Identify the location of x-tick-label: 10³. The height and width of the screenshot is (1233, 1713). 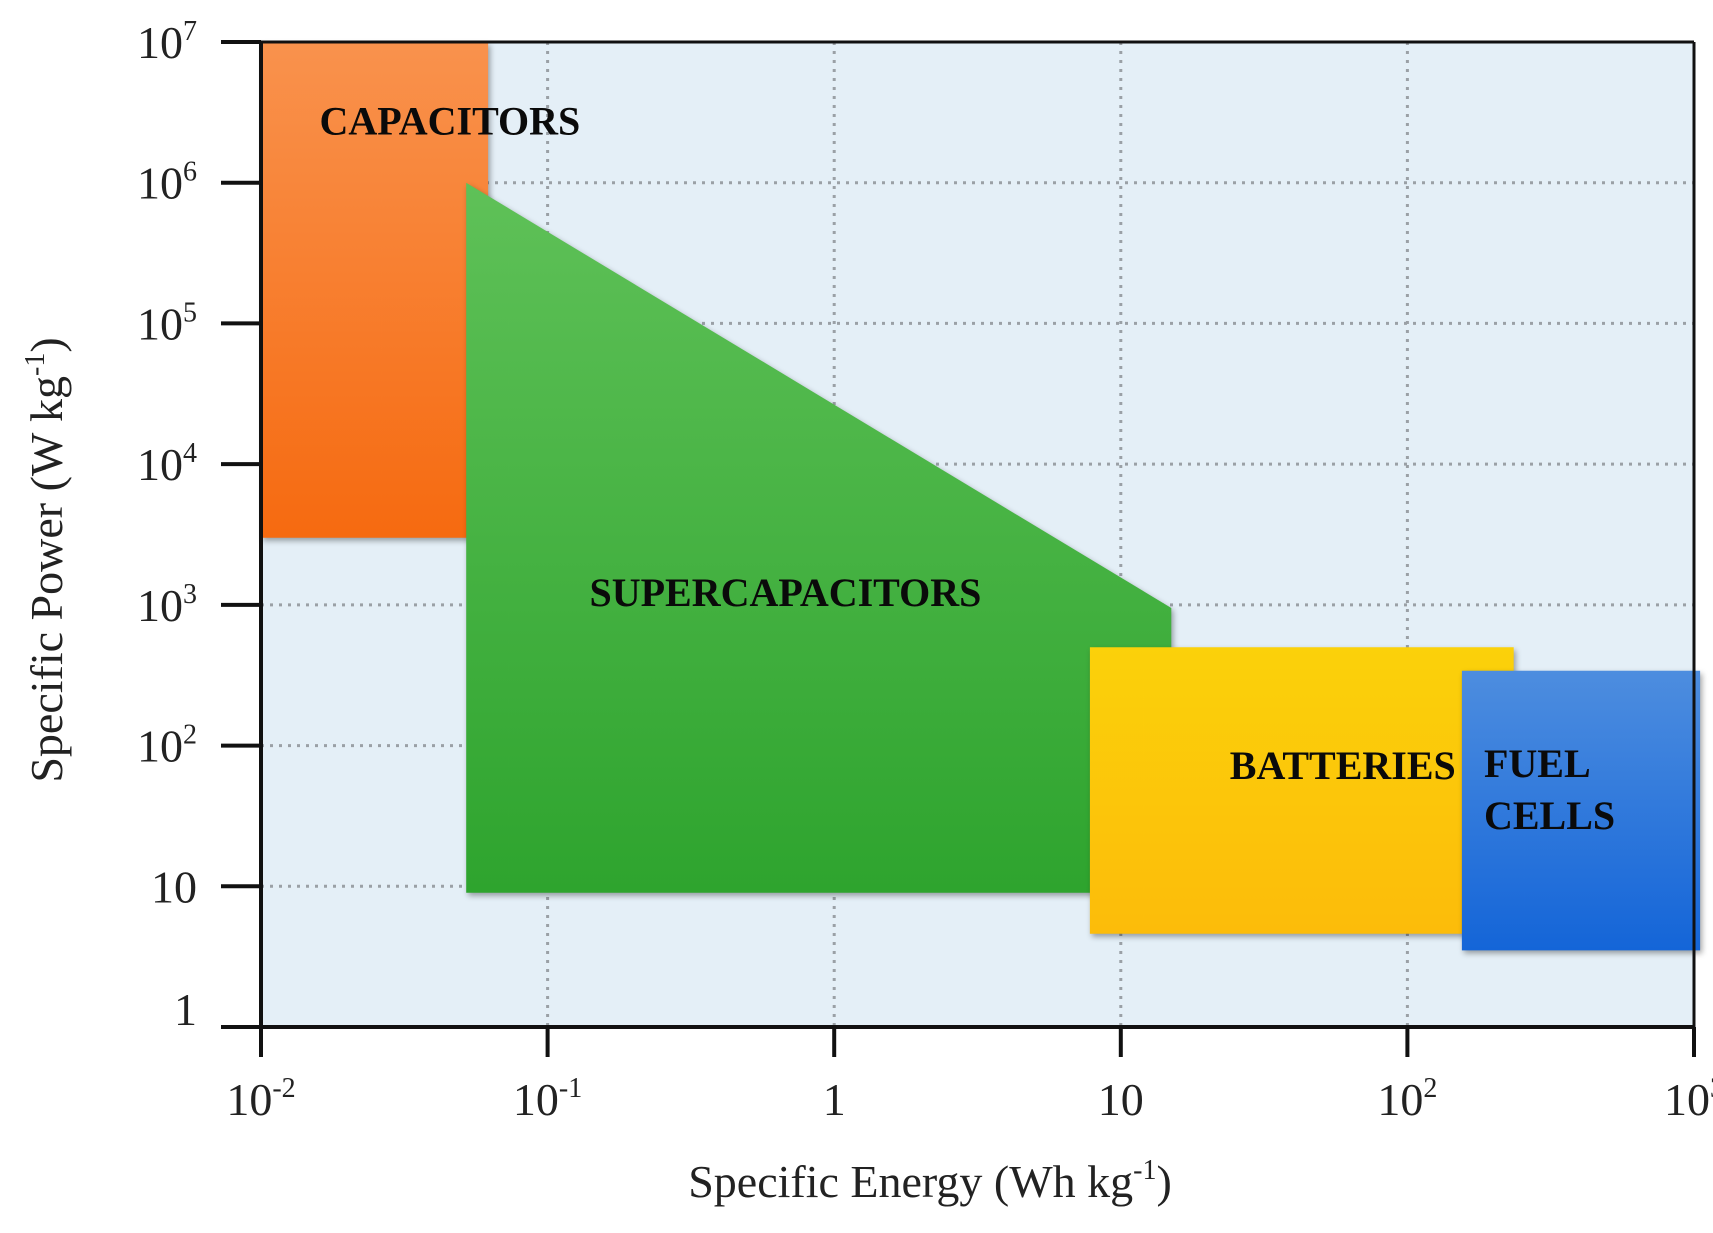
(1688, 1099).